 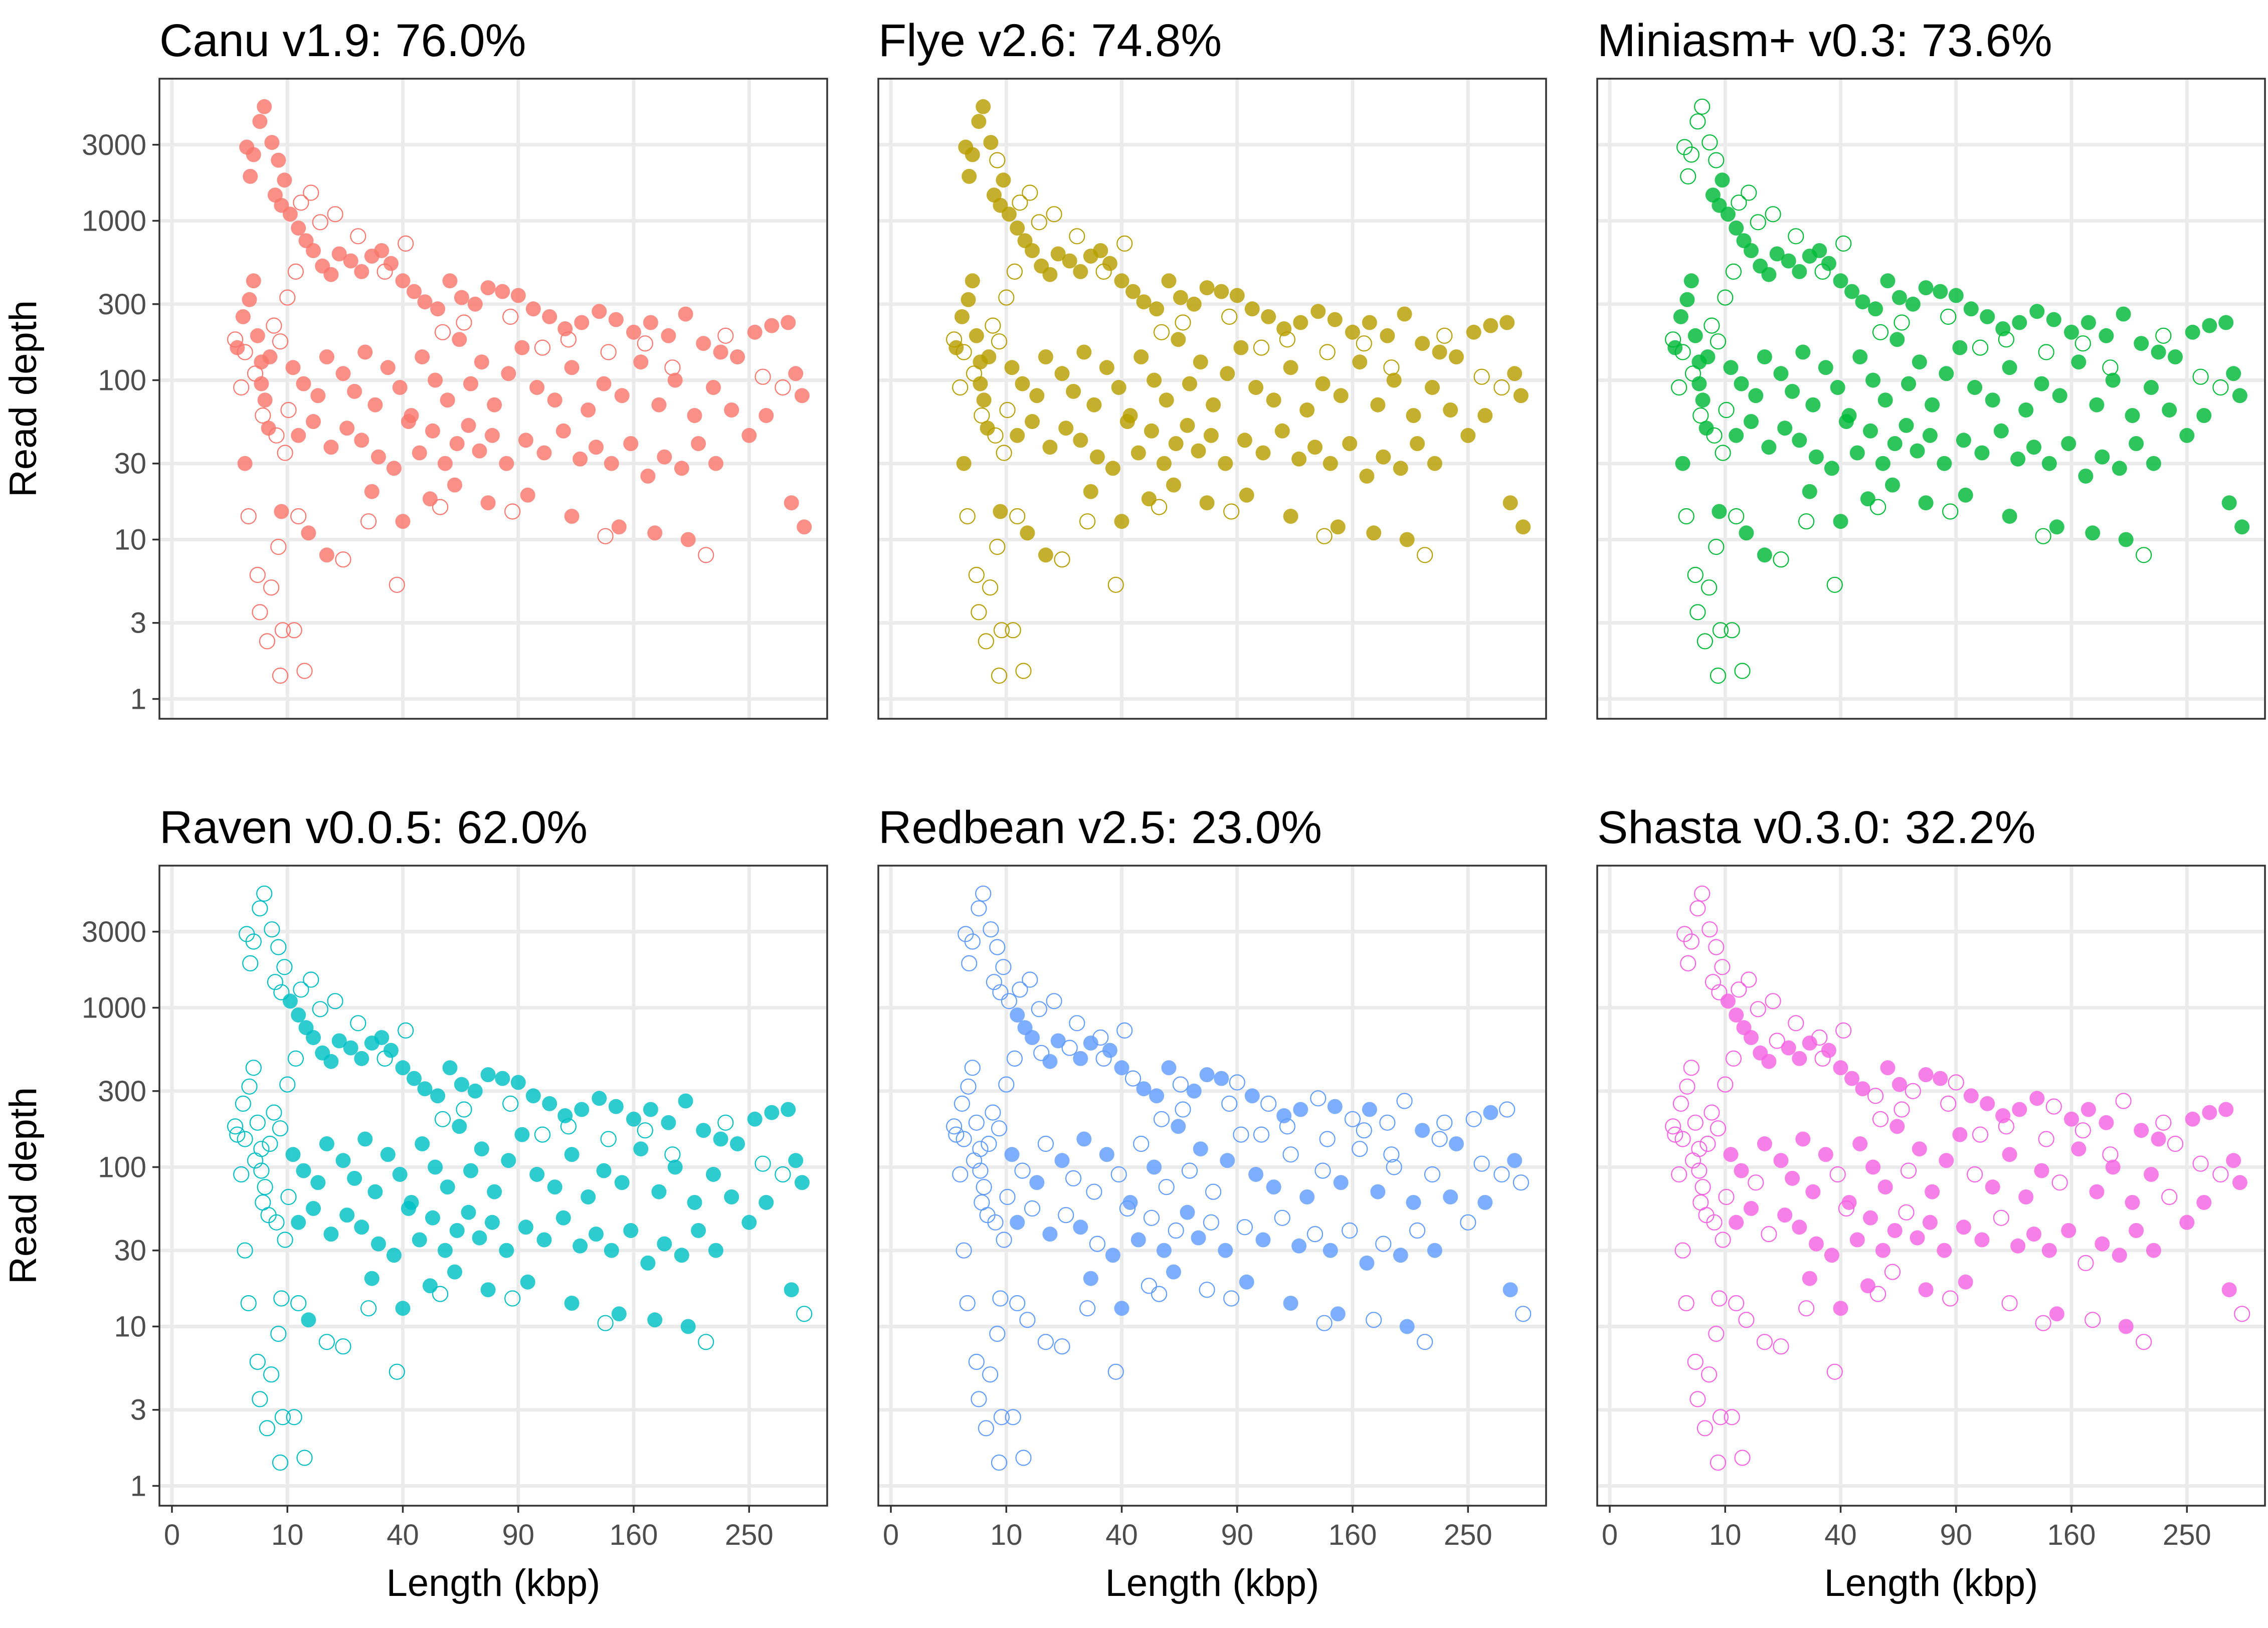 I want to click on panel-title: Raven v0.0.5: 62.0%, so click(x=373, y=828).